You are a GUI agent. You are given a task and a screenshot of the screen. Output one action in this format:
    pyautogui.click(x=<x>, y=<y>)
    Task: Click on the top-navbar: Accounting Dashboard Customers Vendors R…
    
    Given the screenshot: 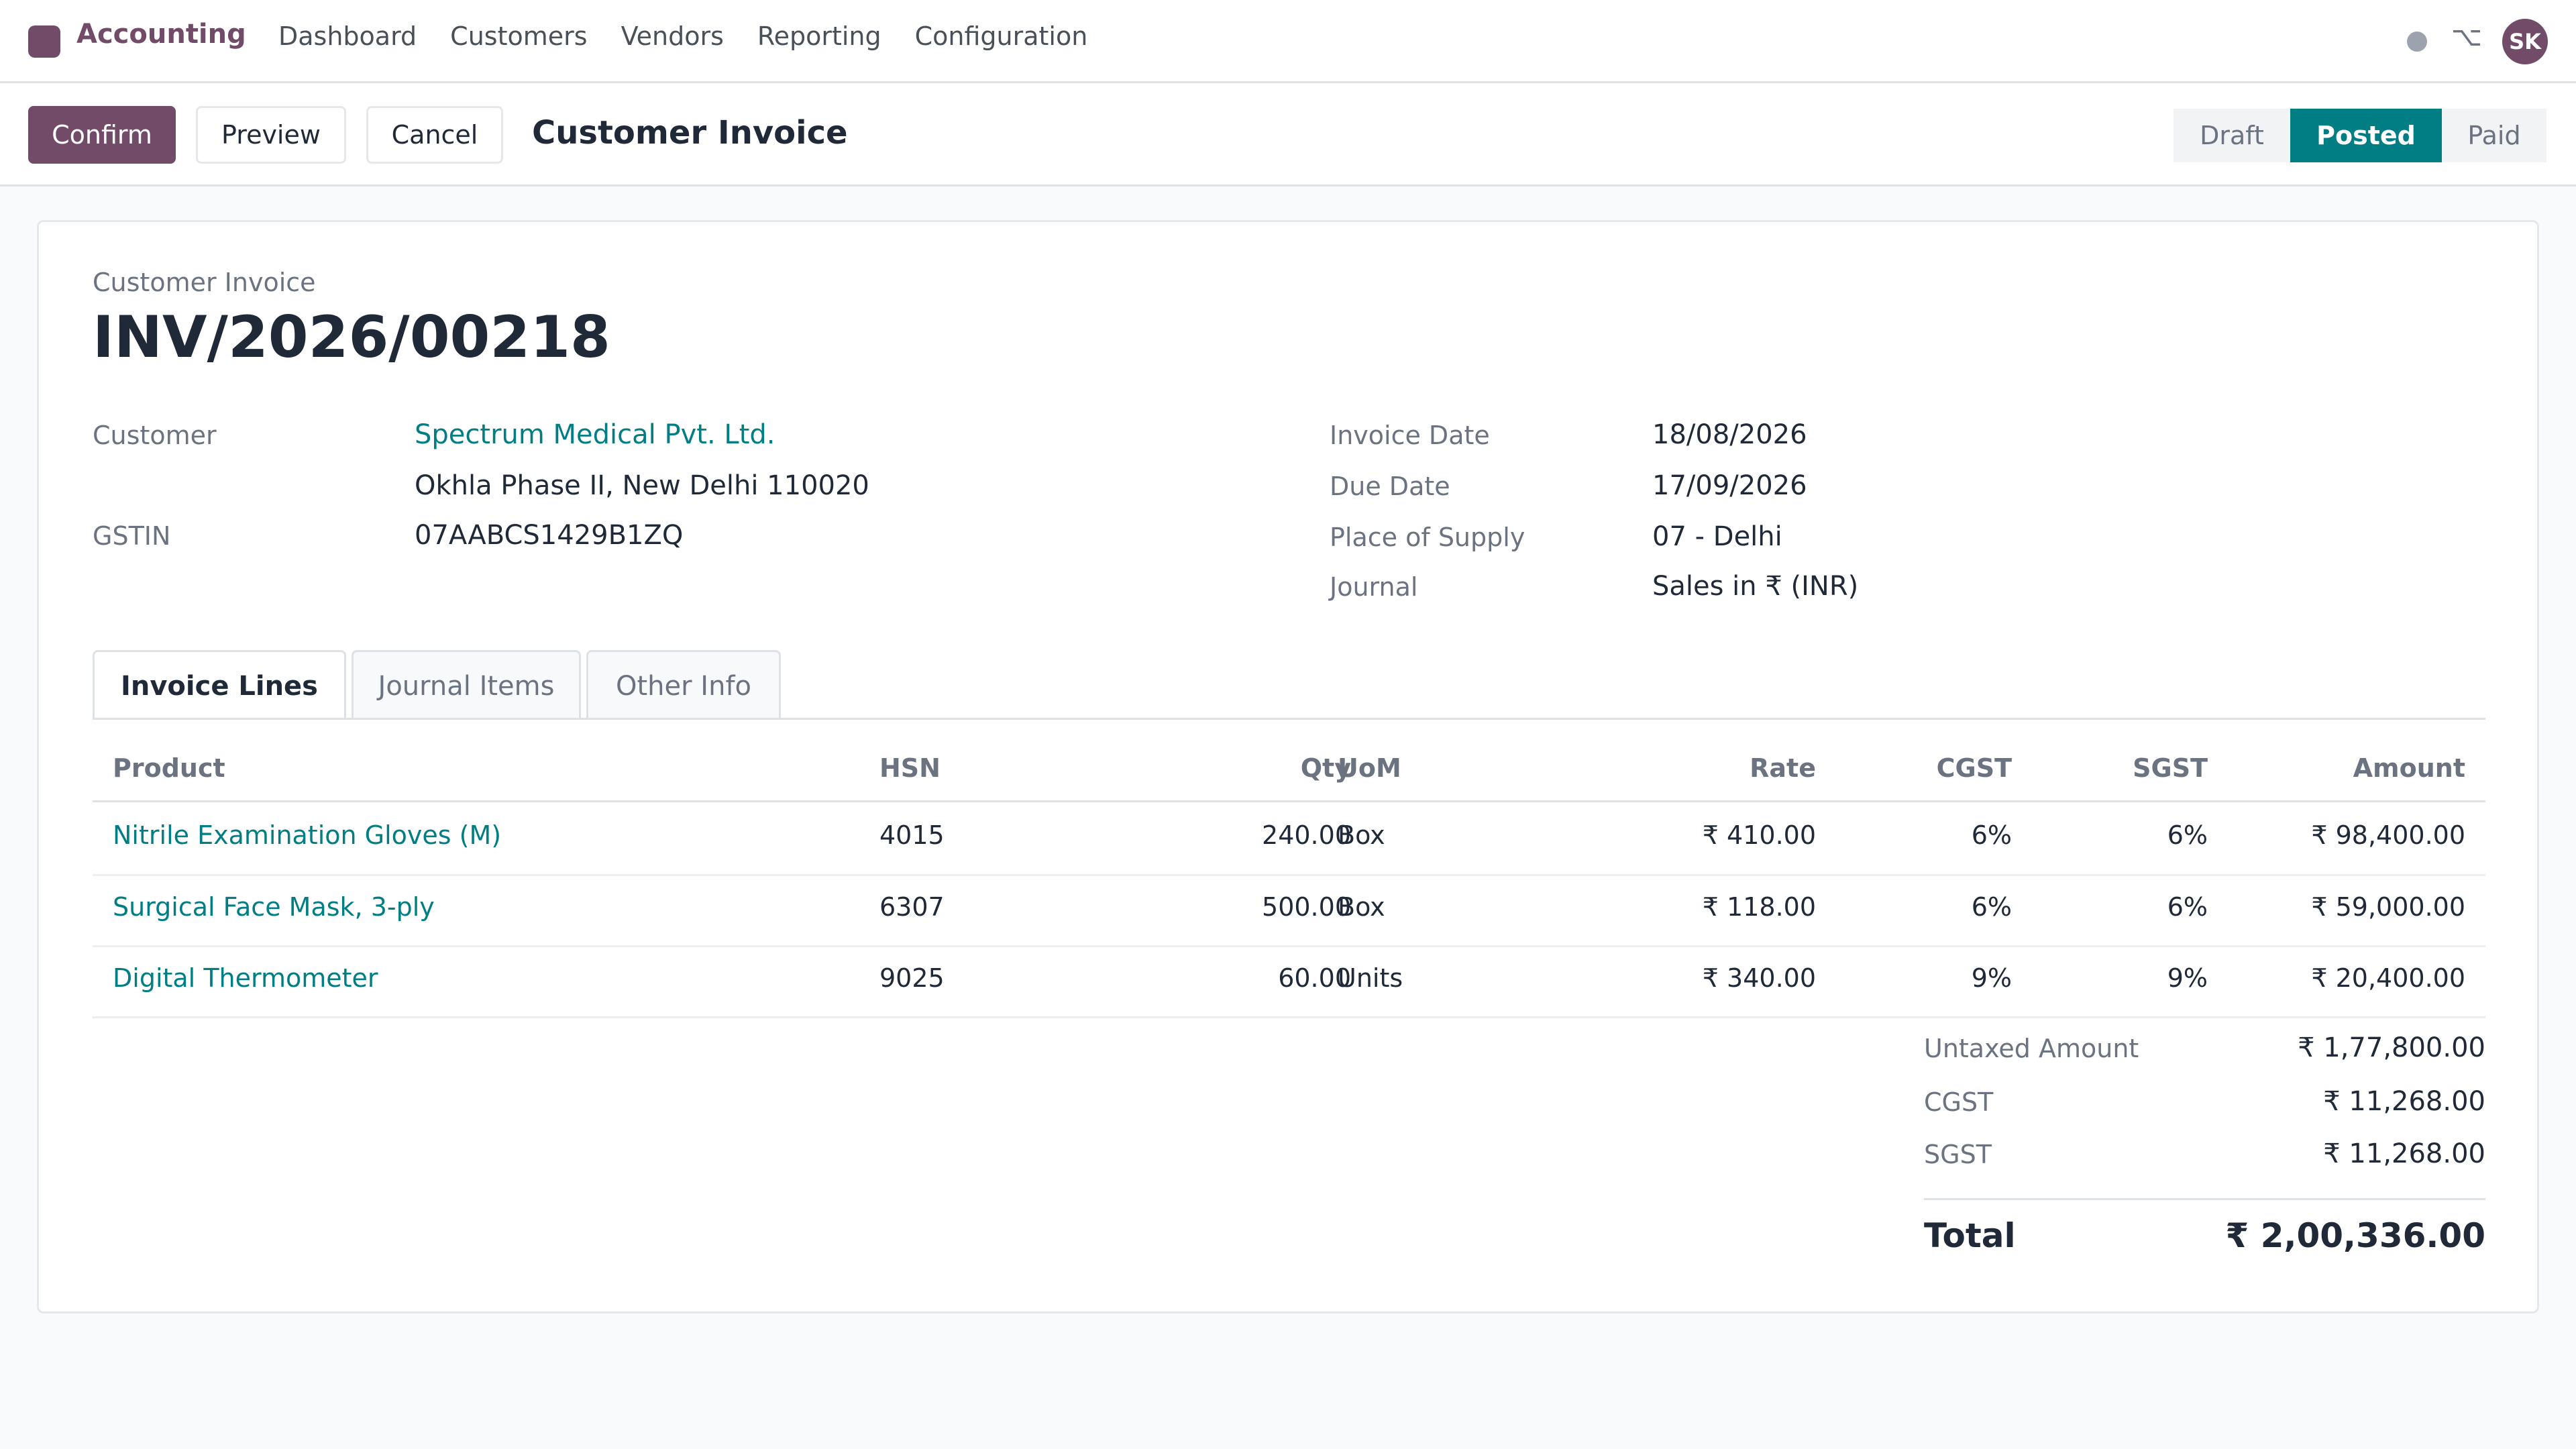 What is the action you would take?
    pyautogui.click(x=1288, y=41)
    